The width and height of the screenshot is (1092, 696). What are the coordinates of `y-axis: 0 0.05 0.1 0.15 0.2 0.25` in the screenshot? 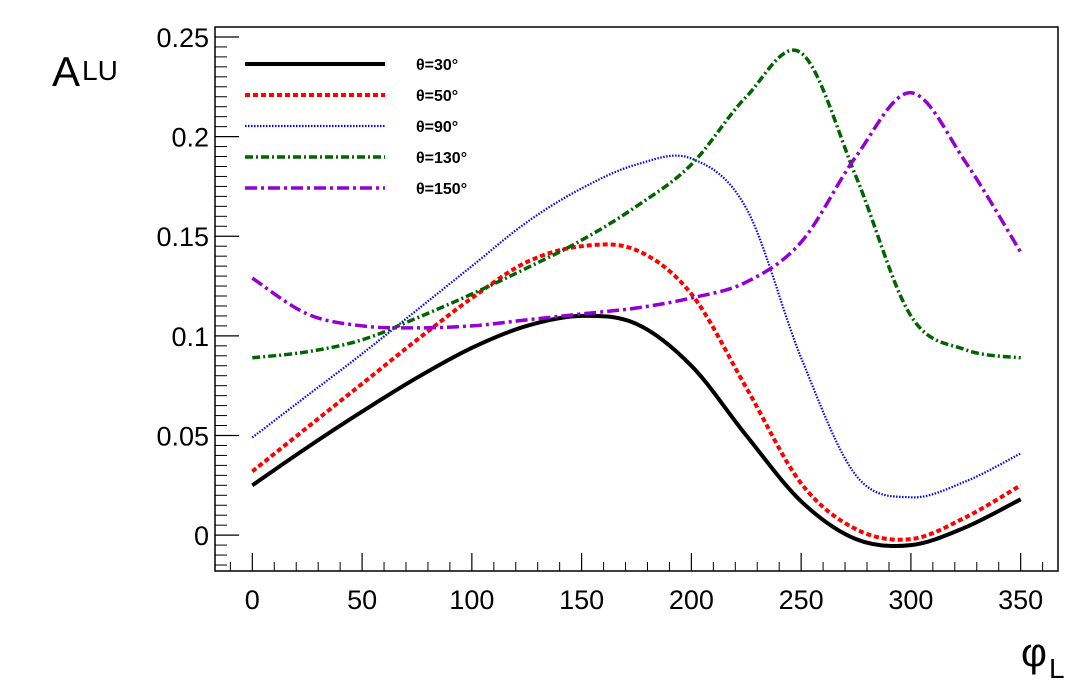 It's located at (197, 294).